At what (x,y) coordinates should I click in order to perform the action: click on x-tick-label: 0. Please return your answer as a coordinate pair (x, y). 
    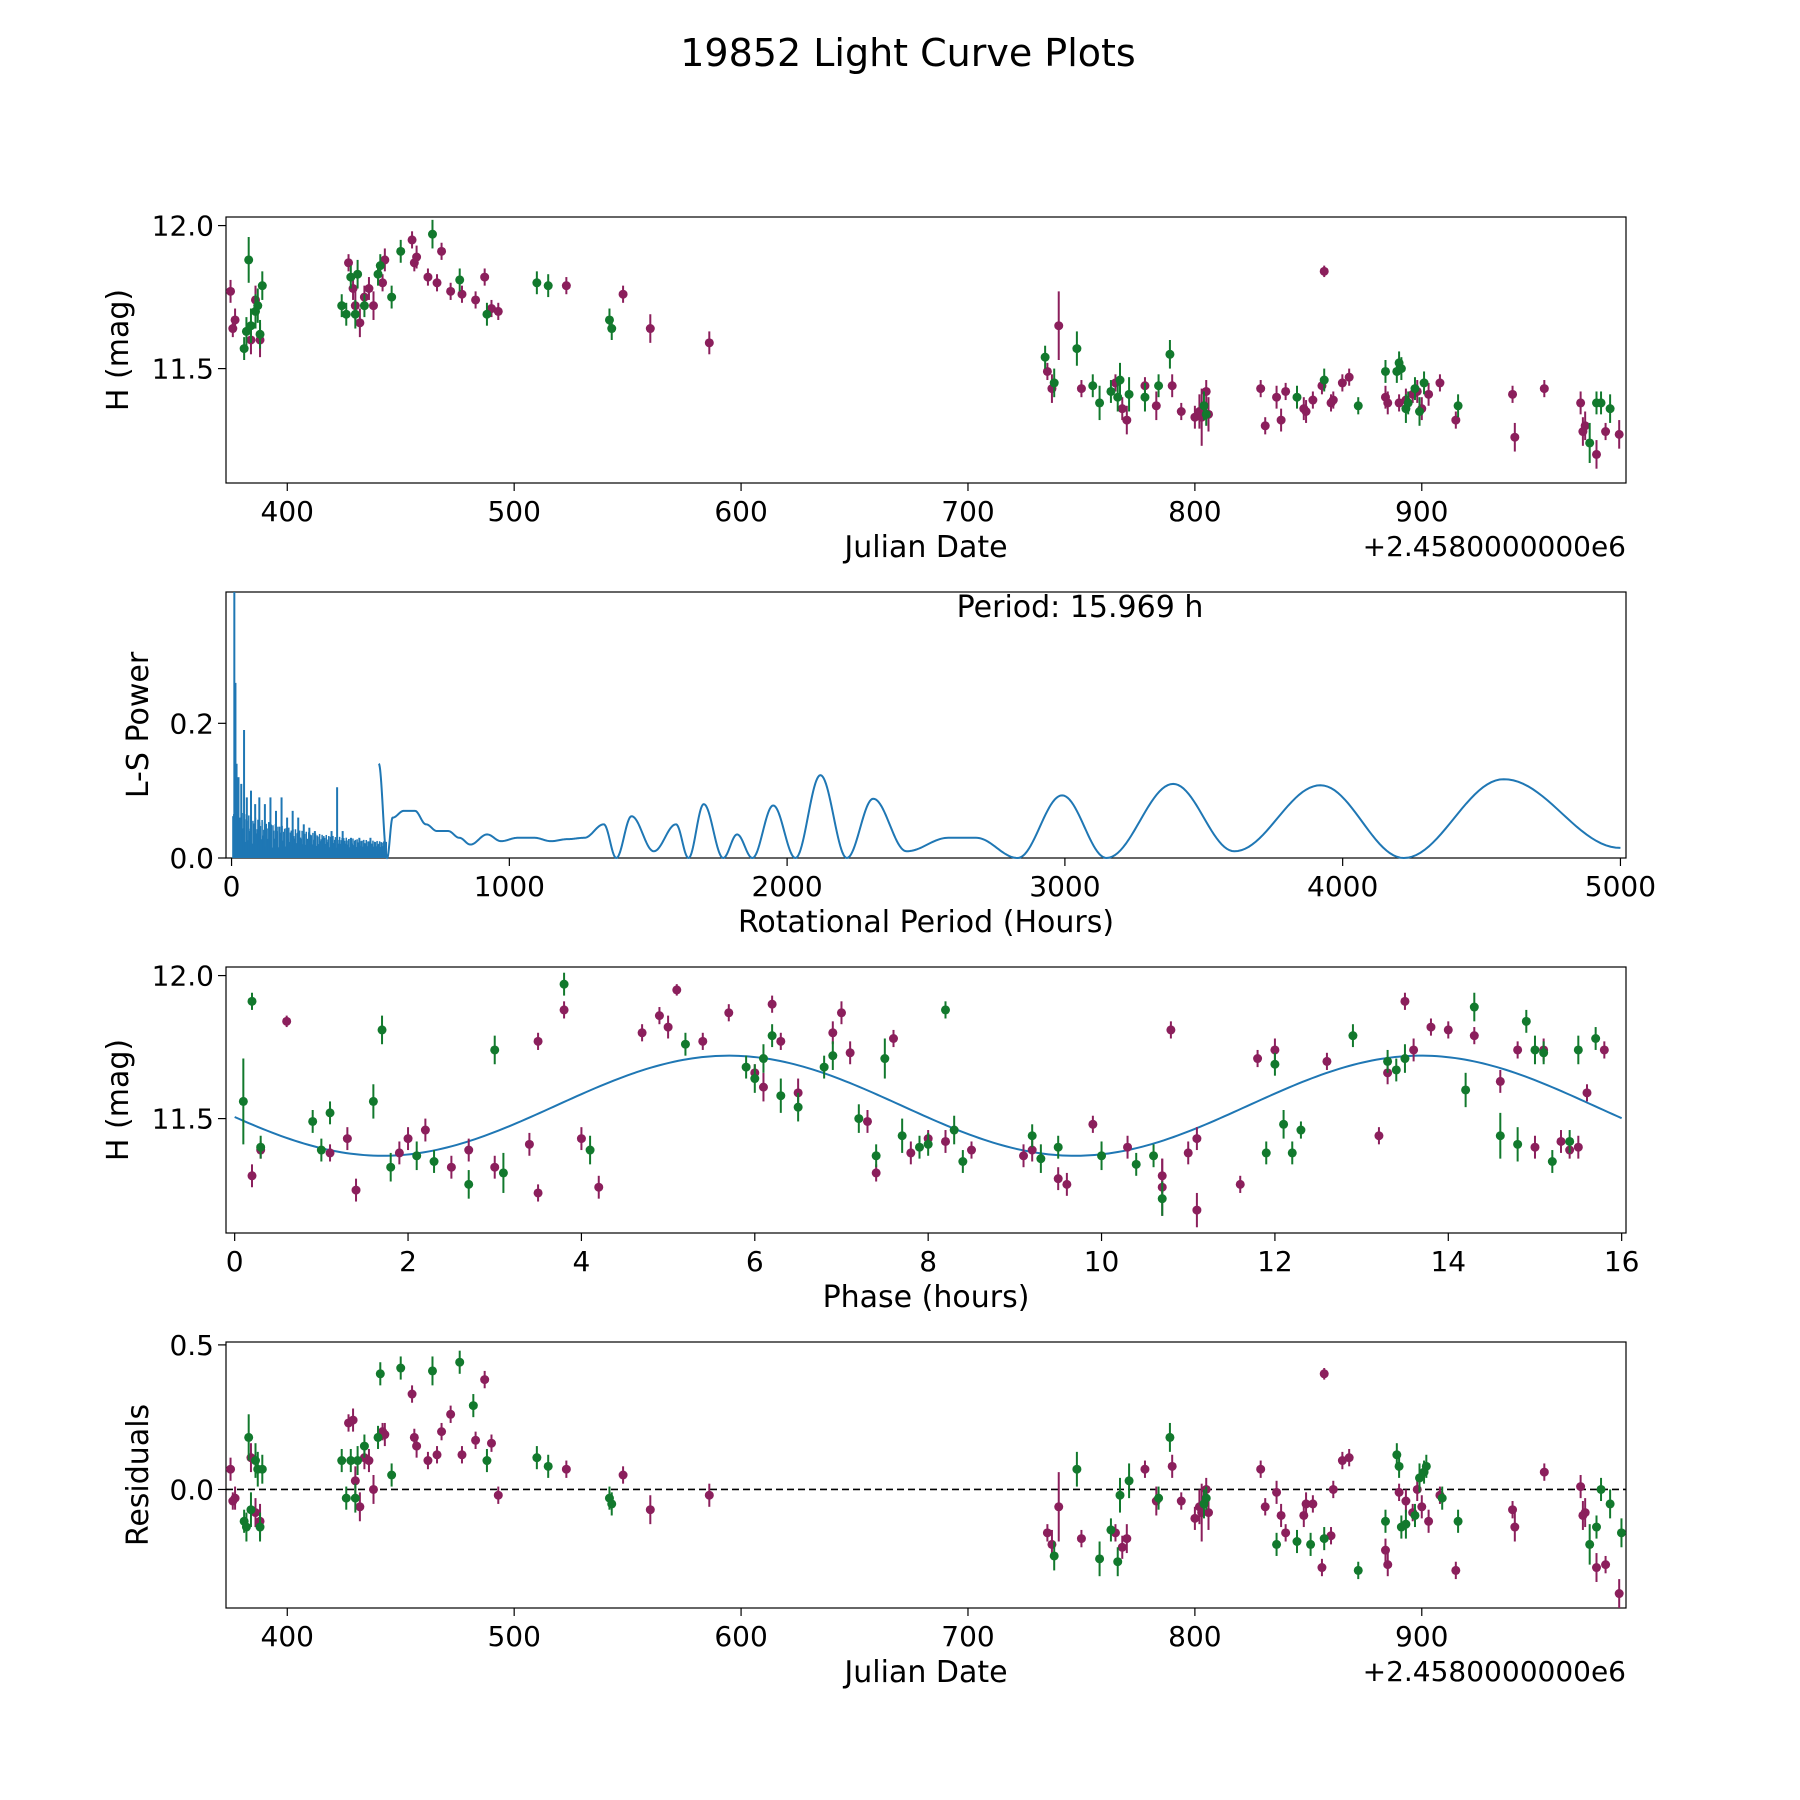
    Looking at the image, I should click on (232, 886).